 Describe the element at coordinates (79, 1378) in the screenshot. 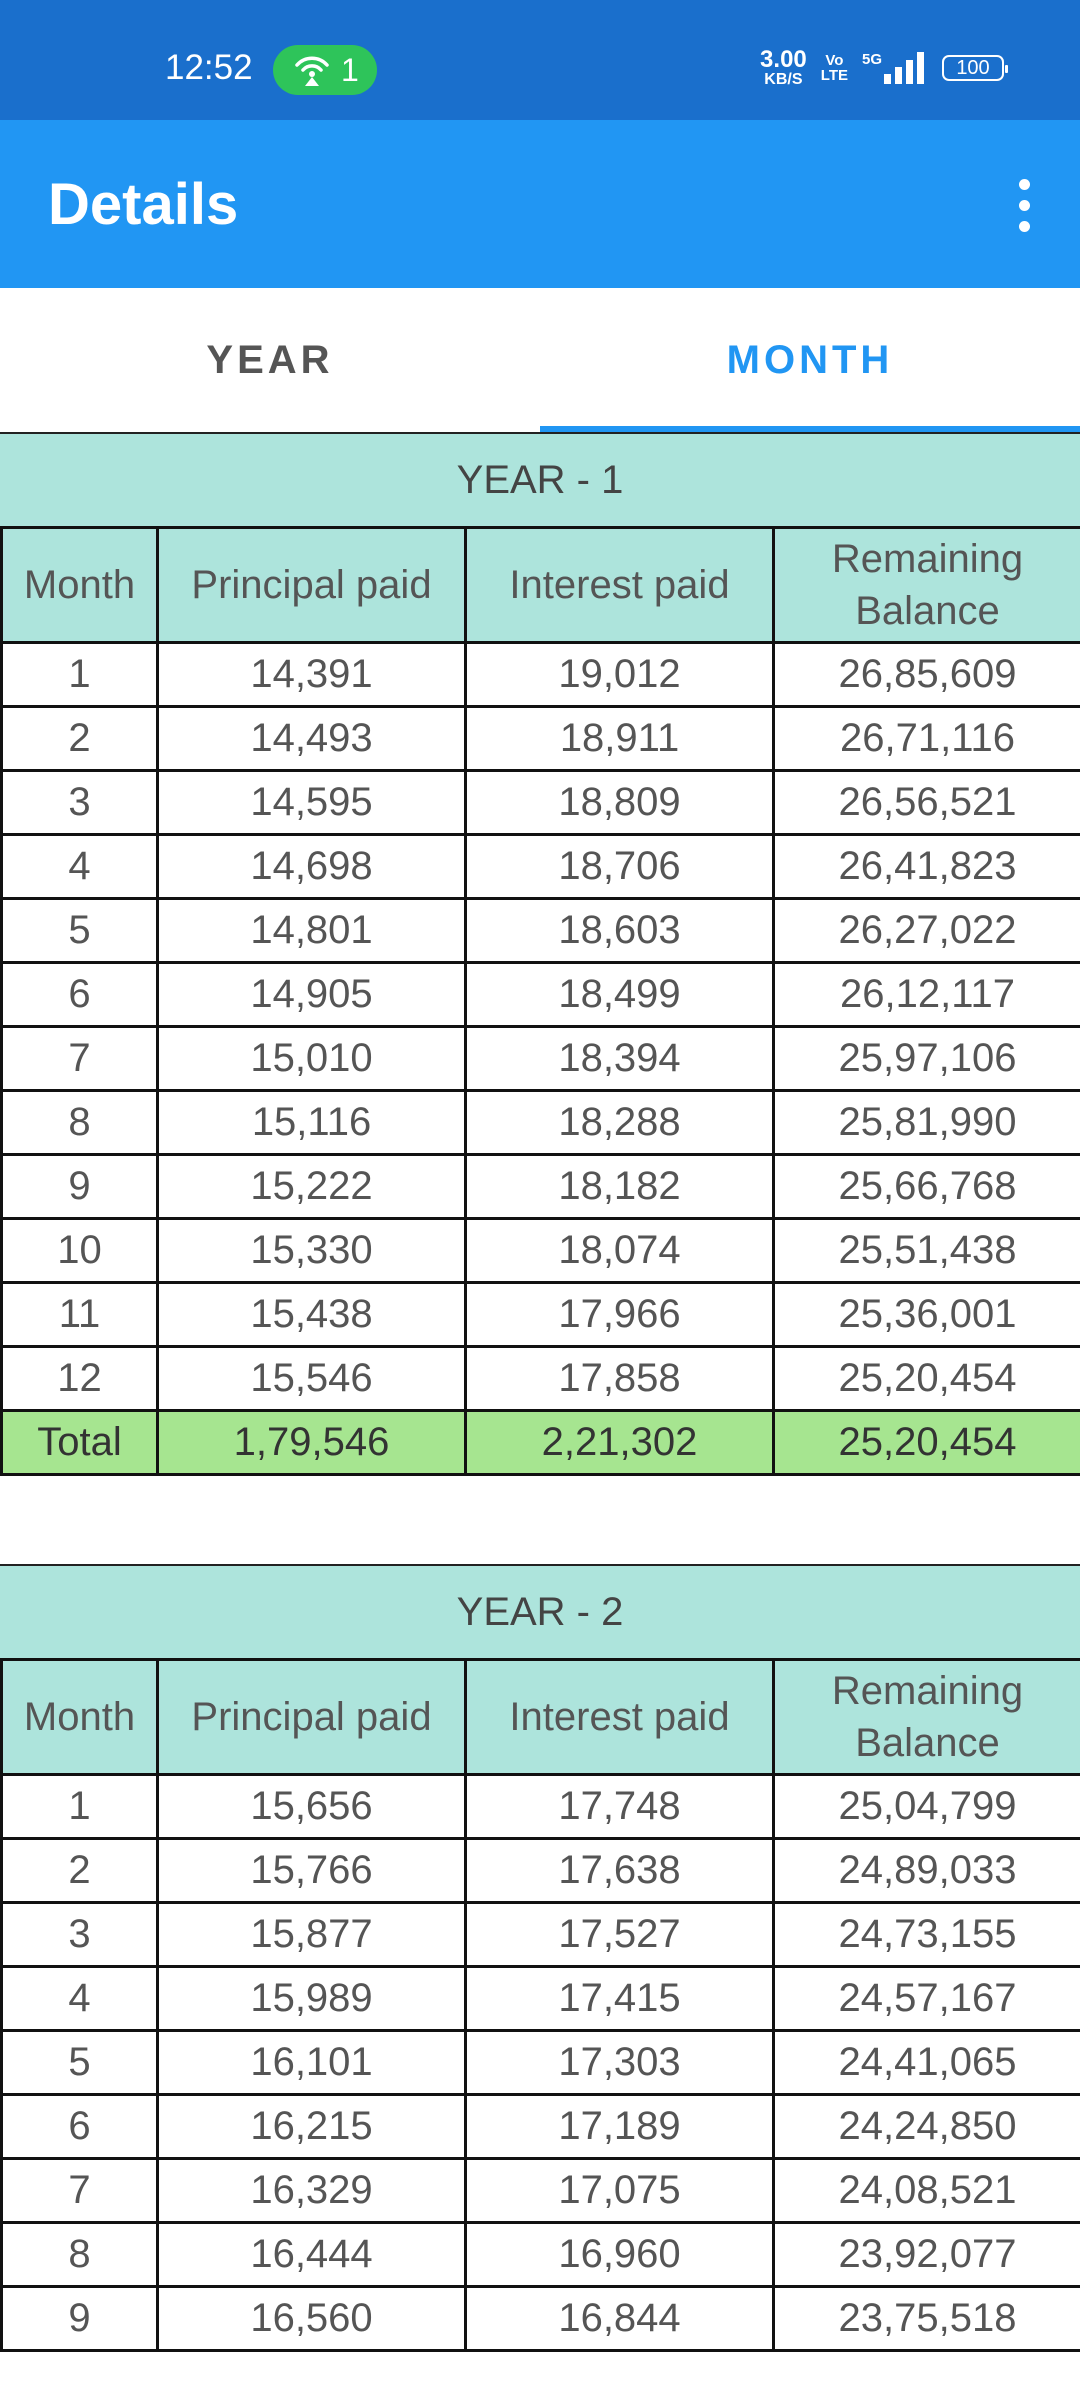

I see `cell-month: 12` at that location.